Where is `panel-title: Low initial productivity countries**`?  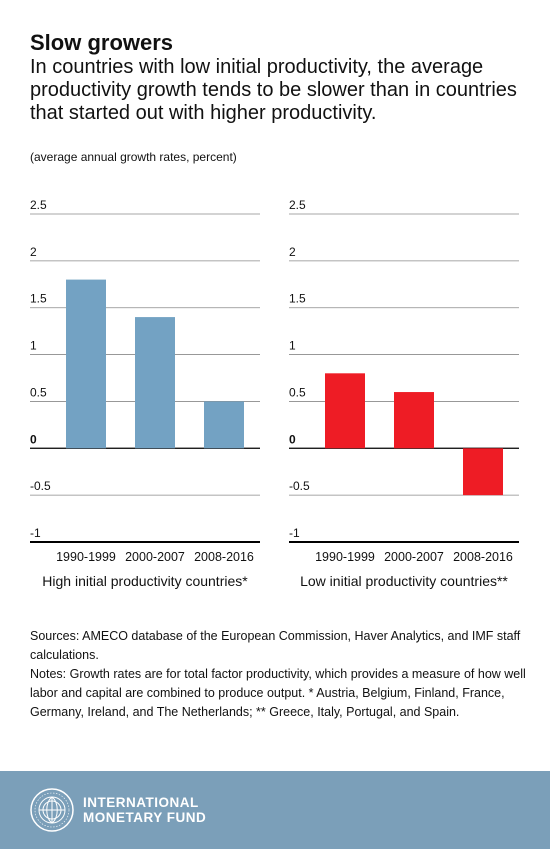 panel-title: Low initial productivity countries** is located at coordinates (404, 581).